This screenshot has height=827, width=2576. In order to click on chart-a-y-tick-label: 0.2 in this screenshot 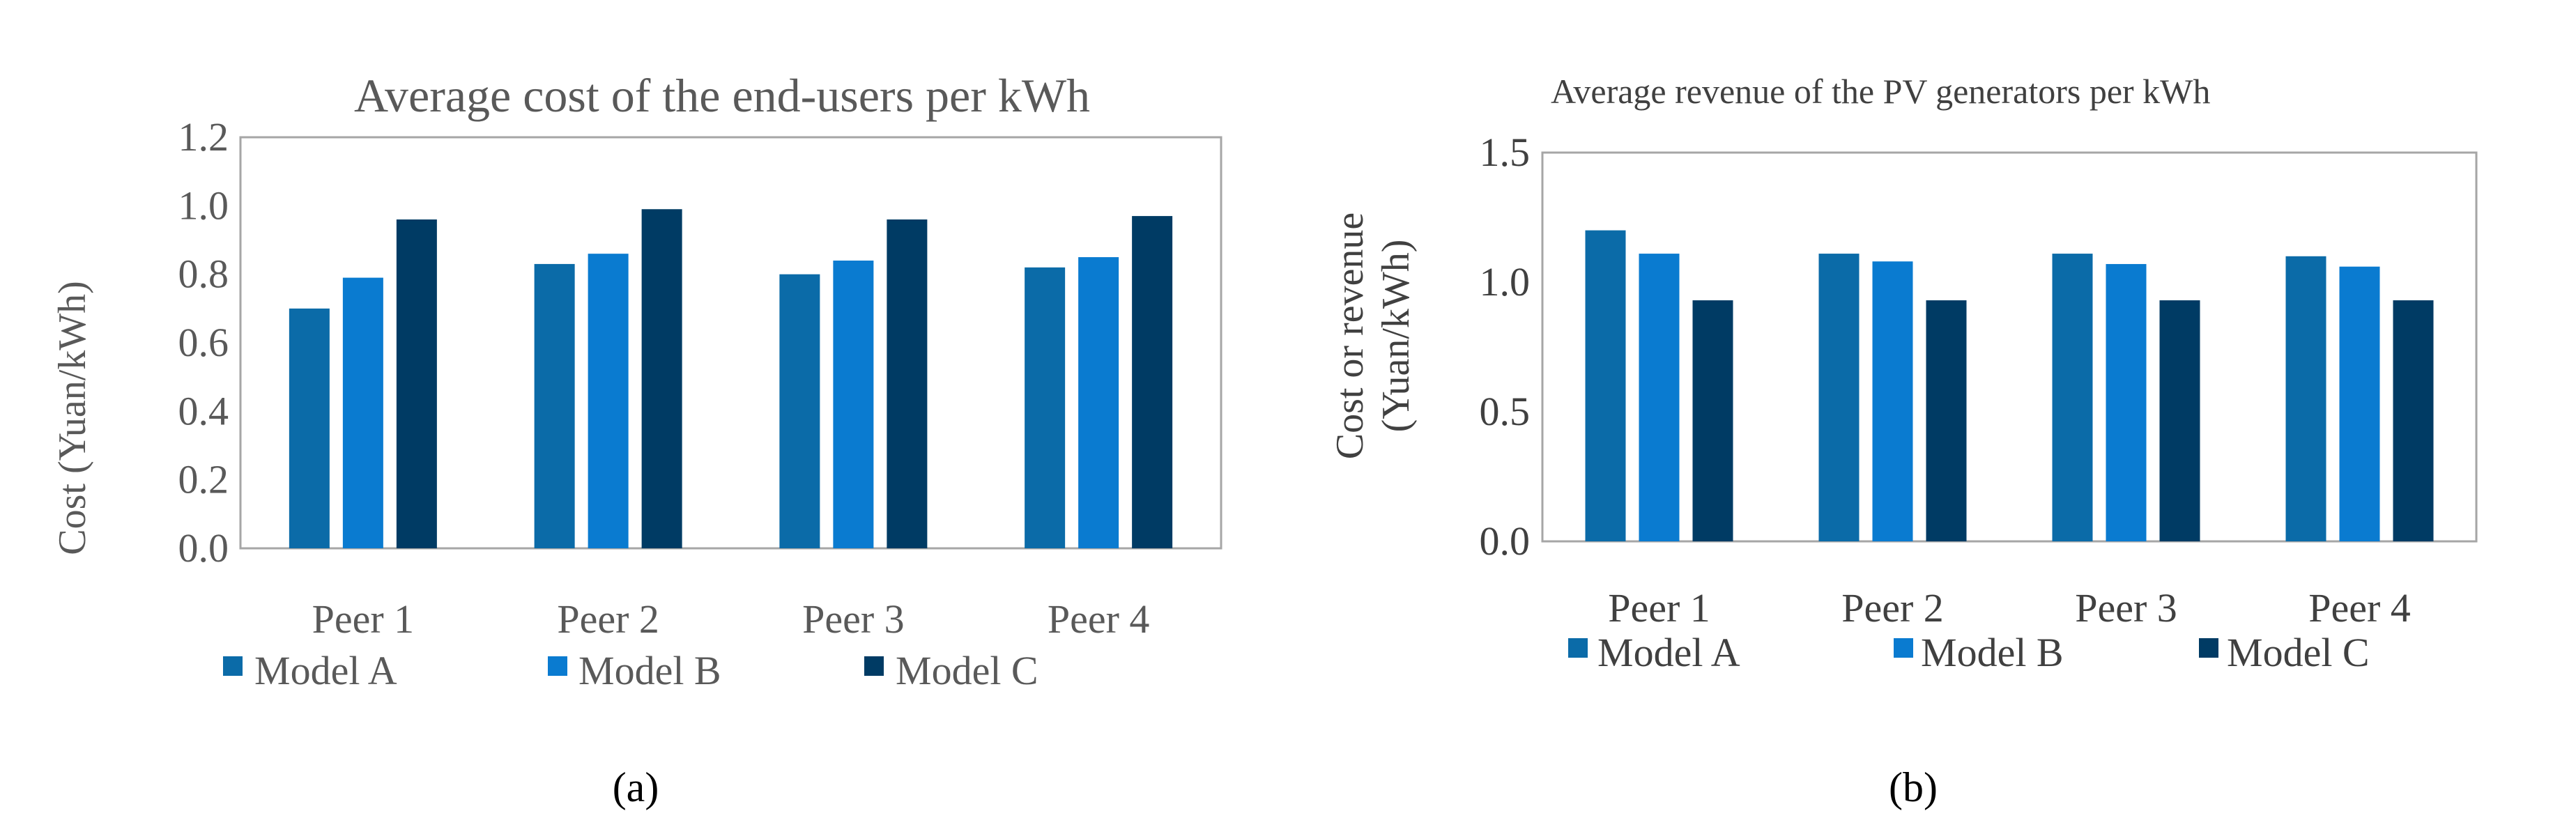, I will do `click(203, 479)`.